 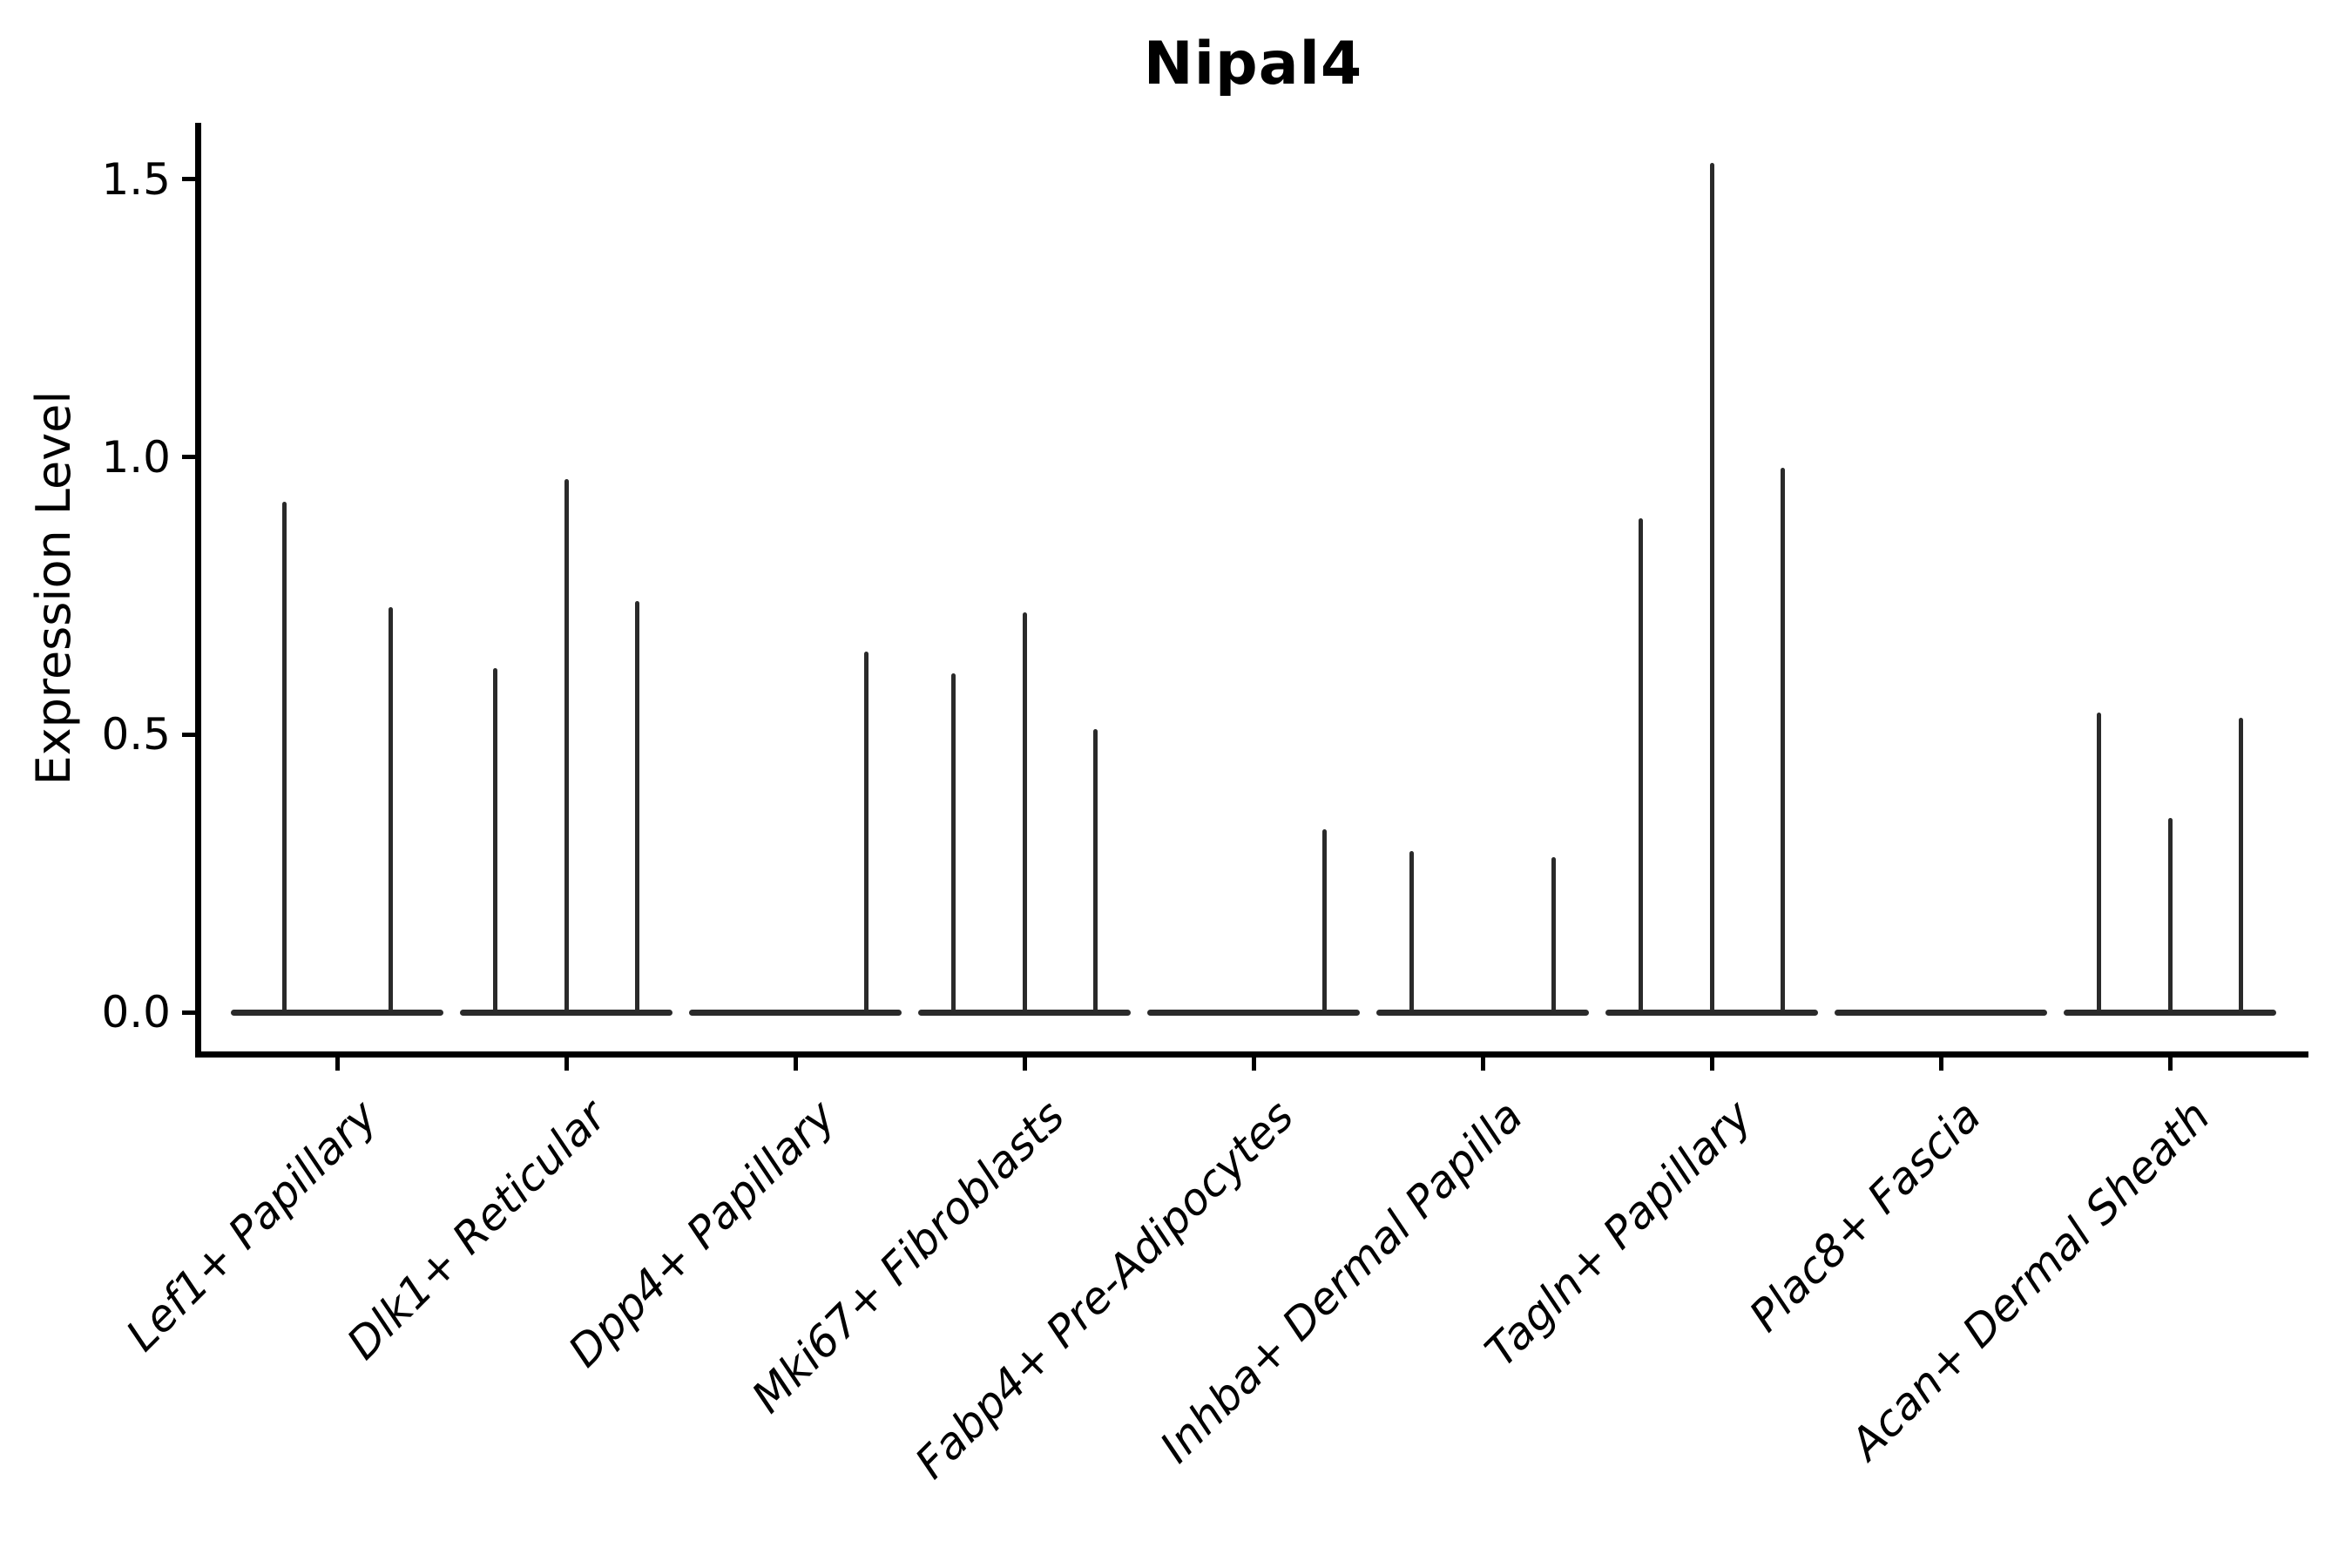 I want to click on y-tick-label: 1.5, so click(x=136, y=179).